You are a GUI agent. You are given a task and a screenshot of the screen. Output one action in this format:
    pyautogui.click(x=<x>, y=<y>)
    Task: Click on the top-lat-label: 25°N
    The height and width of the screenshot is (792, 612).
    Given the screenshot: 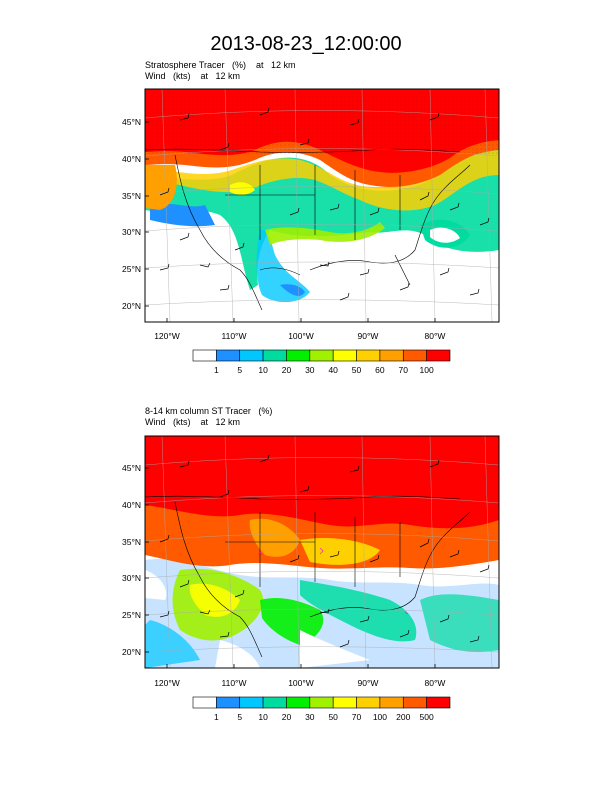 What is the action you would take?
    pyautogui.click(x=131, y=269)
    